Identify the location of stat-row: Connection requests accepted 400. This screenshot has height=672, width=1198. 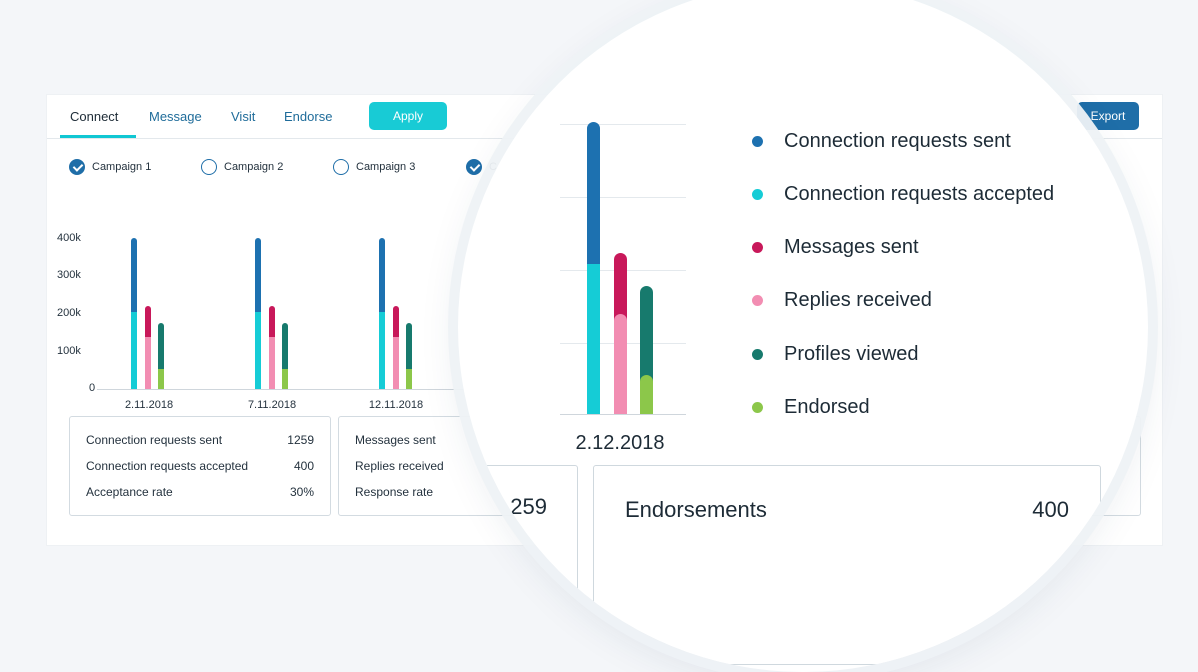
(200, 466).